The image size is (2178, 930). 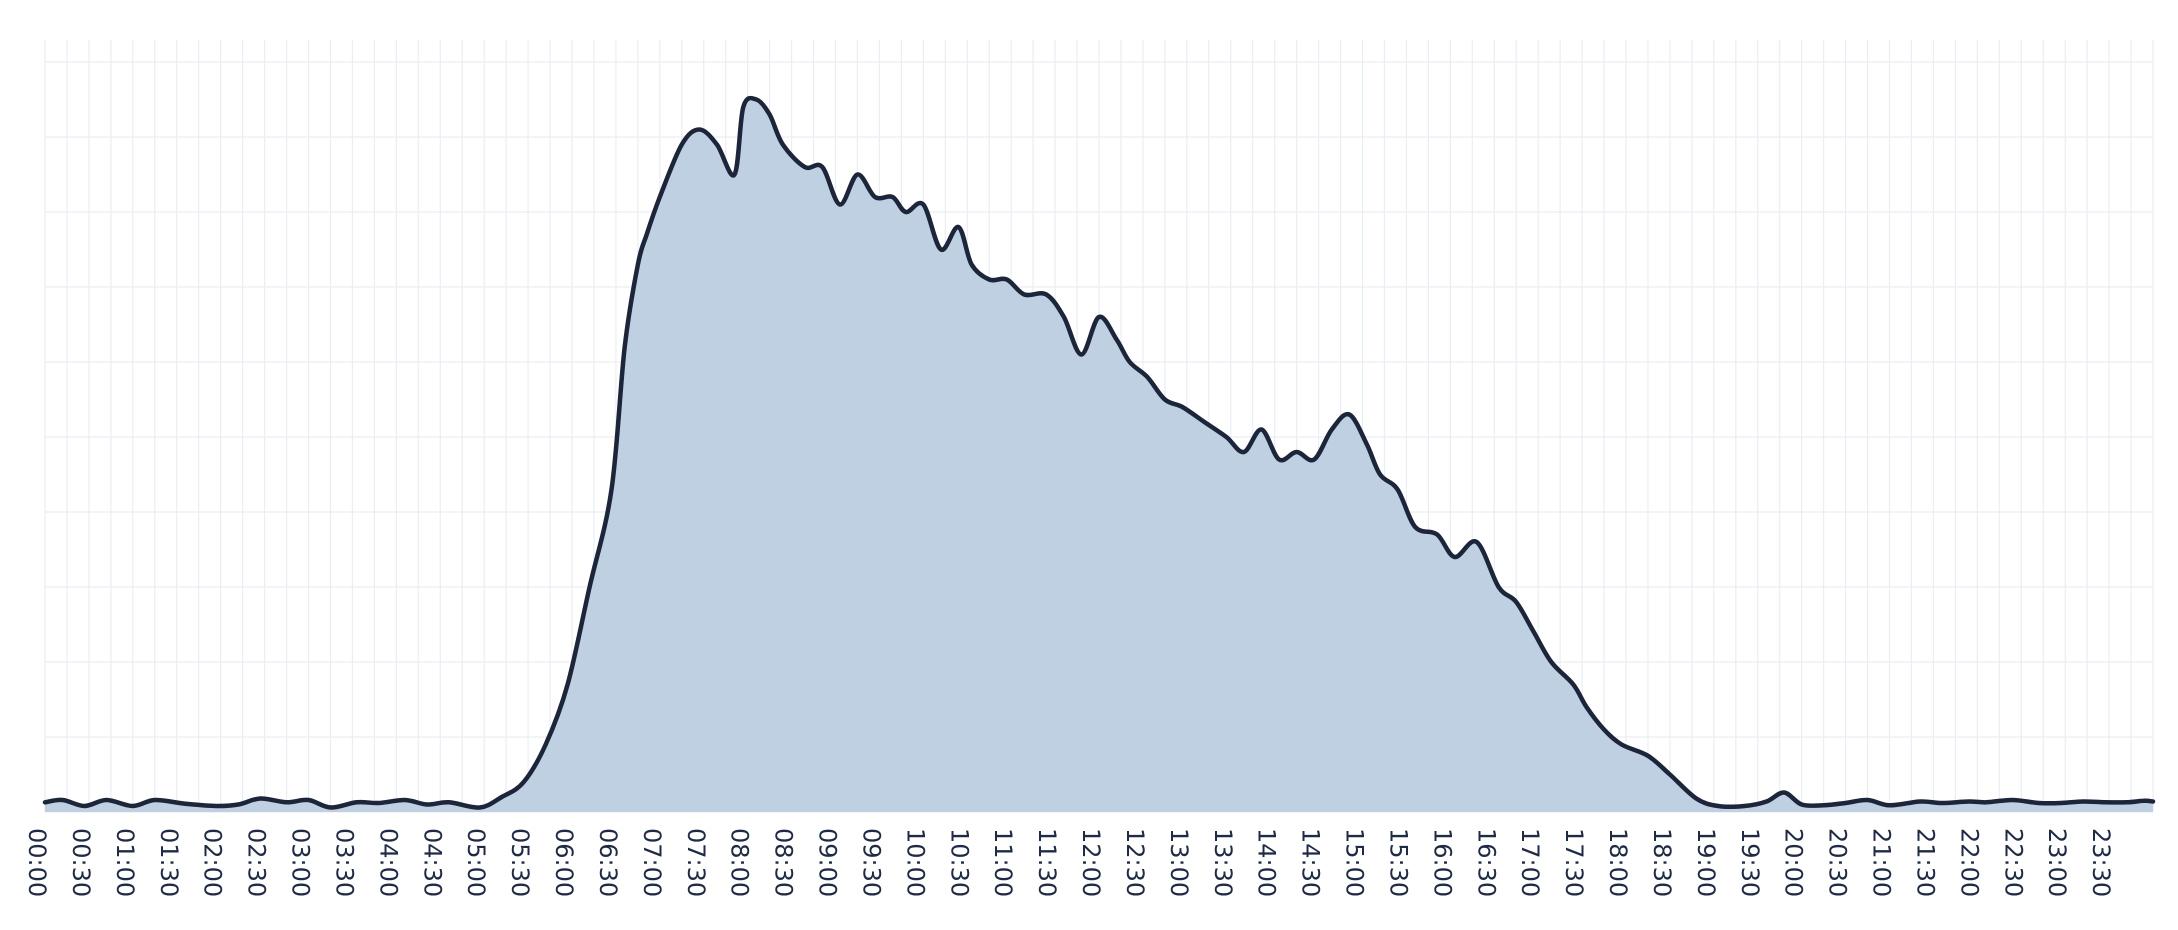 What do you see at coordinates (1618, 862) in the screenshot?
I see `x-tick-label: 18:00` at bounding box center [1618, 862].